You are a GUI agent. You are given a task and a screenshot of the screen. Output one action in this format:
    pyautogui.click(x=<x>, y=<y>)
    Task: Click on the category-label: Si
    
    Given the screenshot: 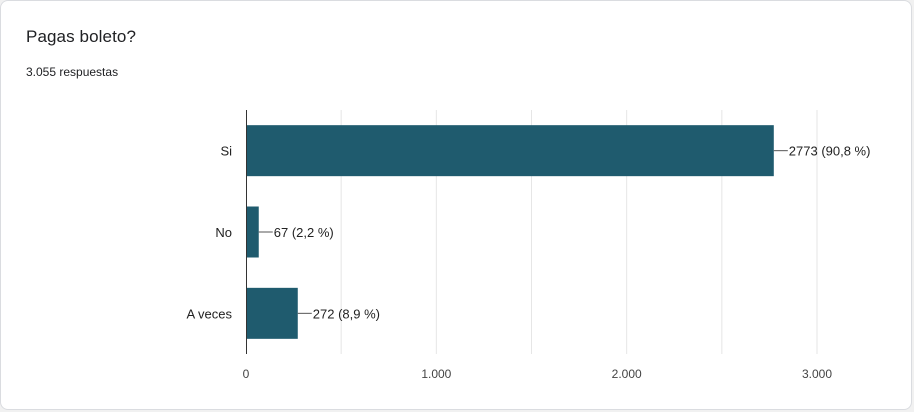 What is the action you would take?
    pyautogui.click(x=226, y=151)
    